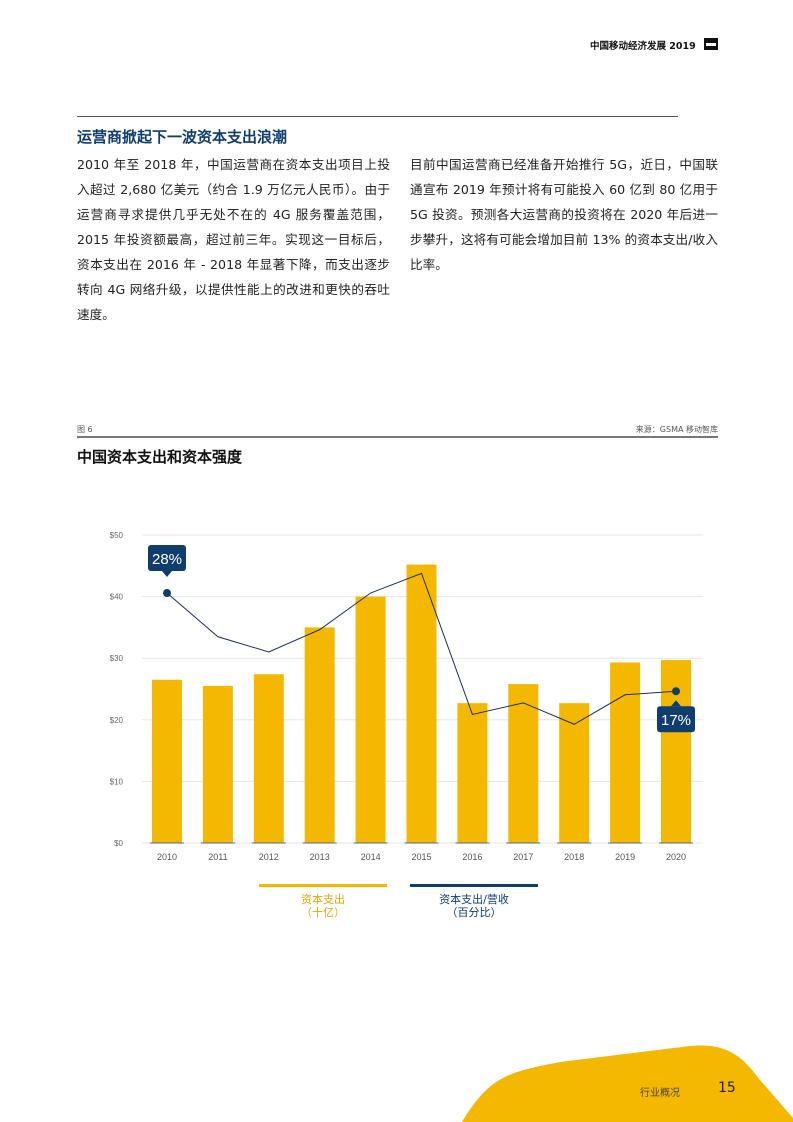 The image size is (793, 1122). Describe the element at coordinates (523, 857) in the screenshot. I see `x-tick-label: 2017` at that location.